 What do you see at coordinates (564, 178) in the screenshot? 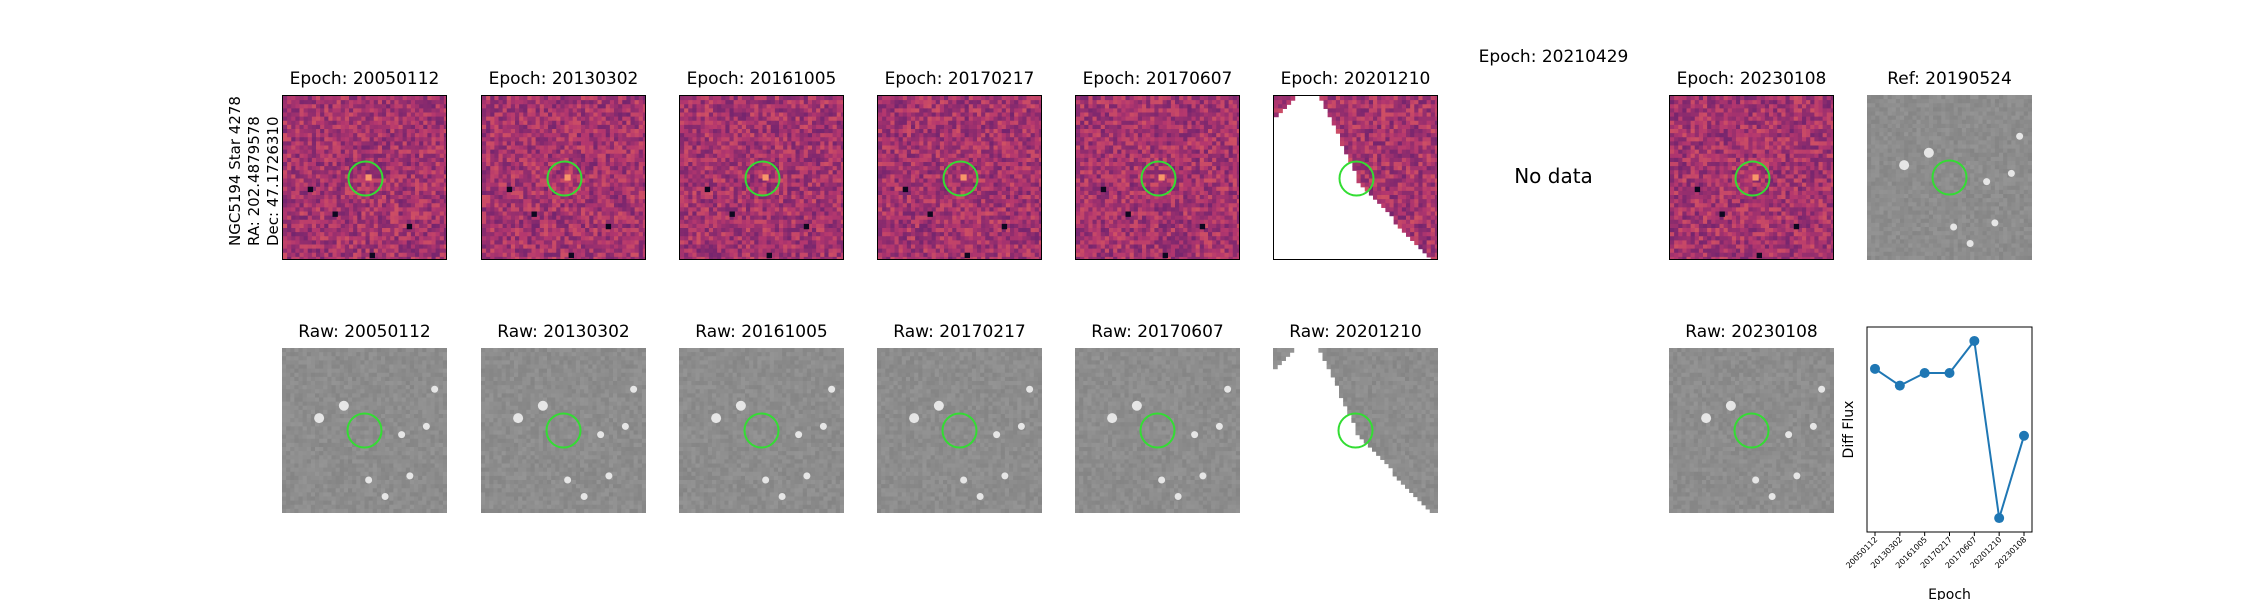
I see `target-circle-marker` at bounding box center [564, 178].